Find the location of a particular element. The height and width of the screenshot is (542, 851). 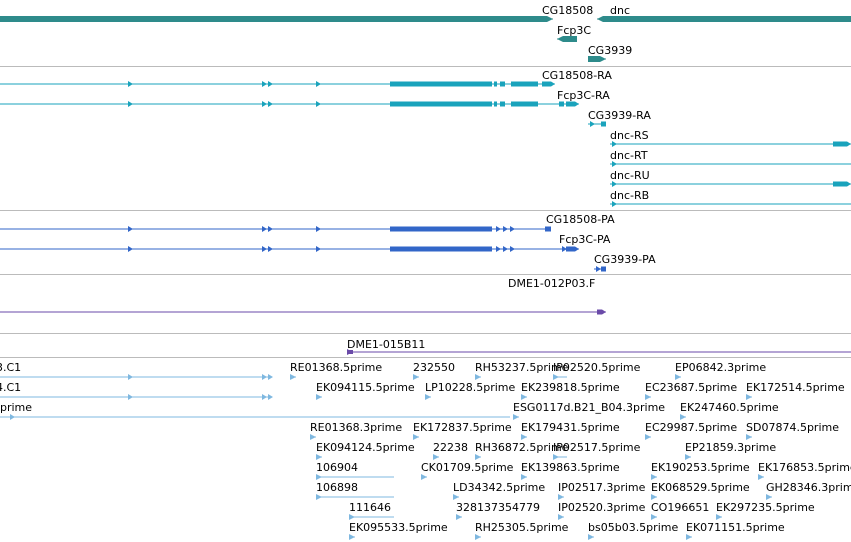

protein-fcp3c-pa: Fcp3C-PA is located at coordinates (305, 242).